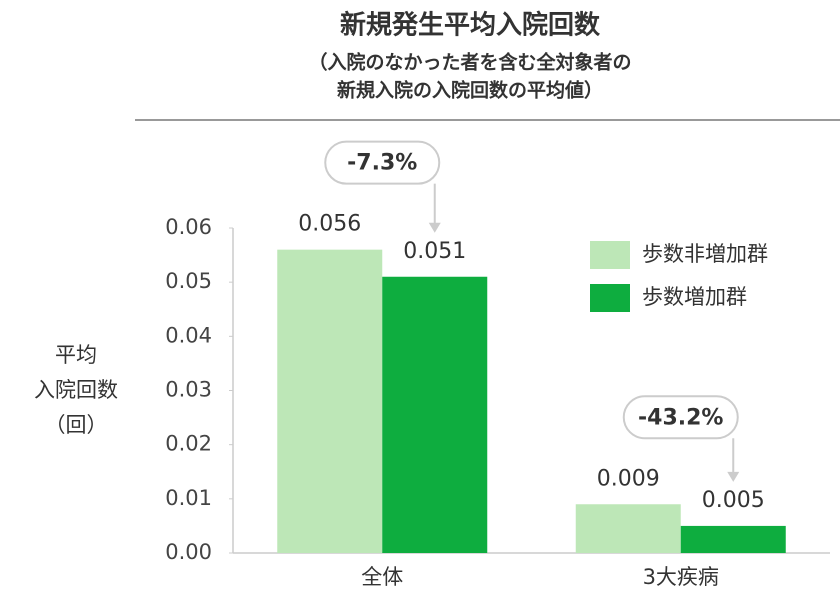 The width and height of the screenshot is (840, 613). What do you see at coordinates (188, 281) in the screenshot?
I see `y-tick-label: 0.05` at bounding box center [188, 281].